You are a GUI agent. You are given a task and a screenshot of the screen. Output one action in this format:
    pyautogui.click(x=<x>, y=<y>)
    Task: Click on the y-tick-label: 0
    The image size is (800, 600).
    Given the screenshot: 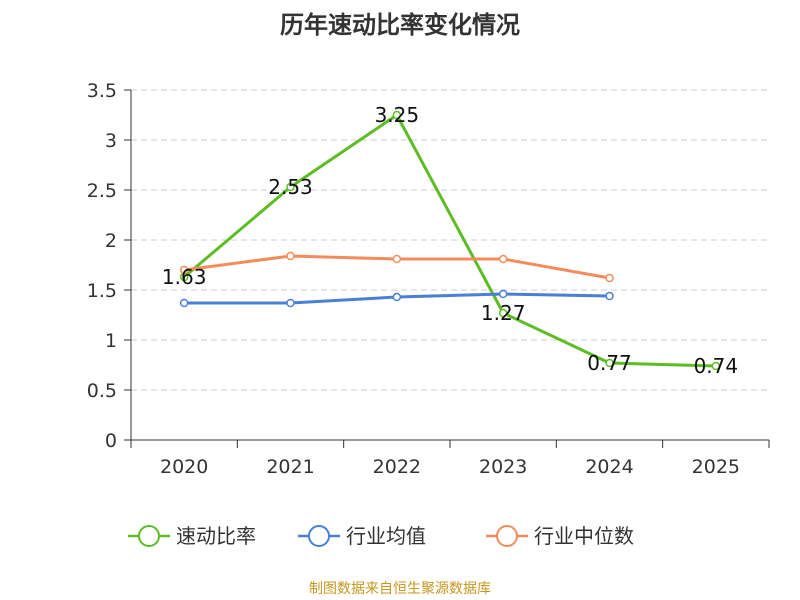 What is the action you would take?
    pyautogui.click(x=111, y=441)
    